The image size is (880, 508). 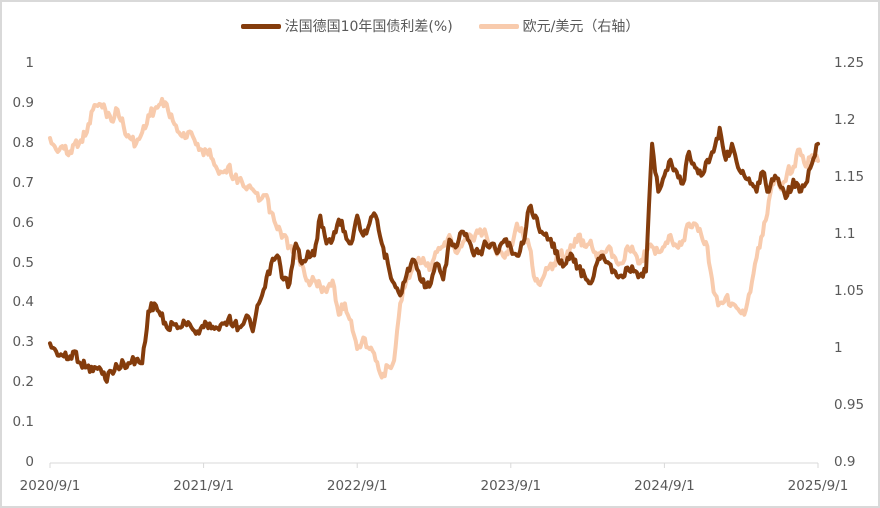 I want to click on right-axis-tick-label: 1.1, so click(x=845, y=234).